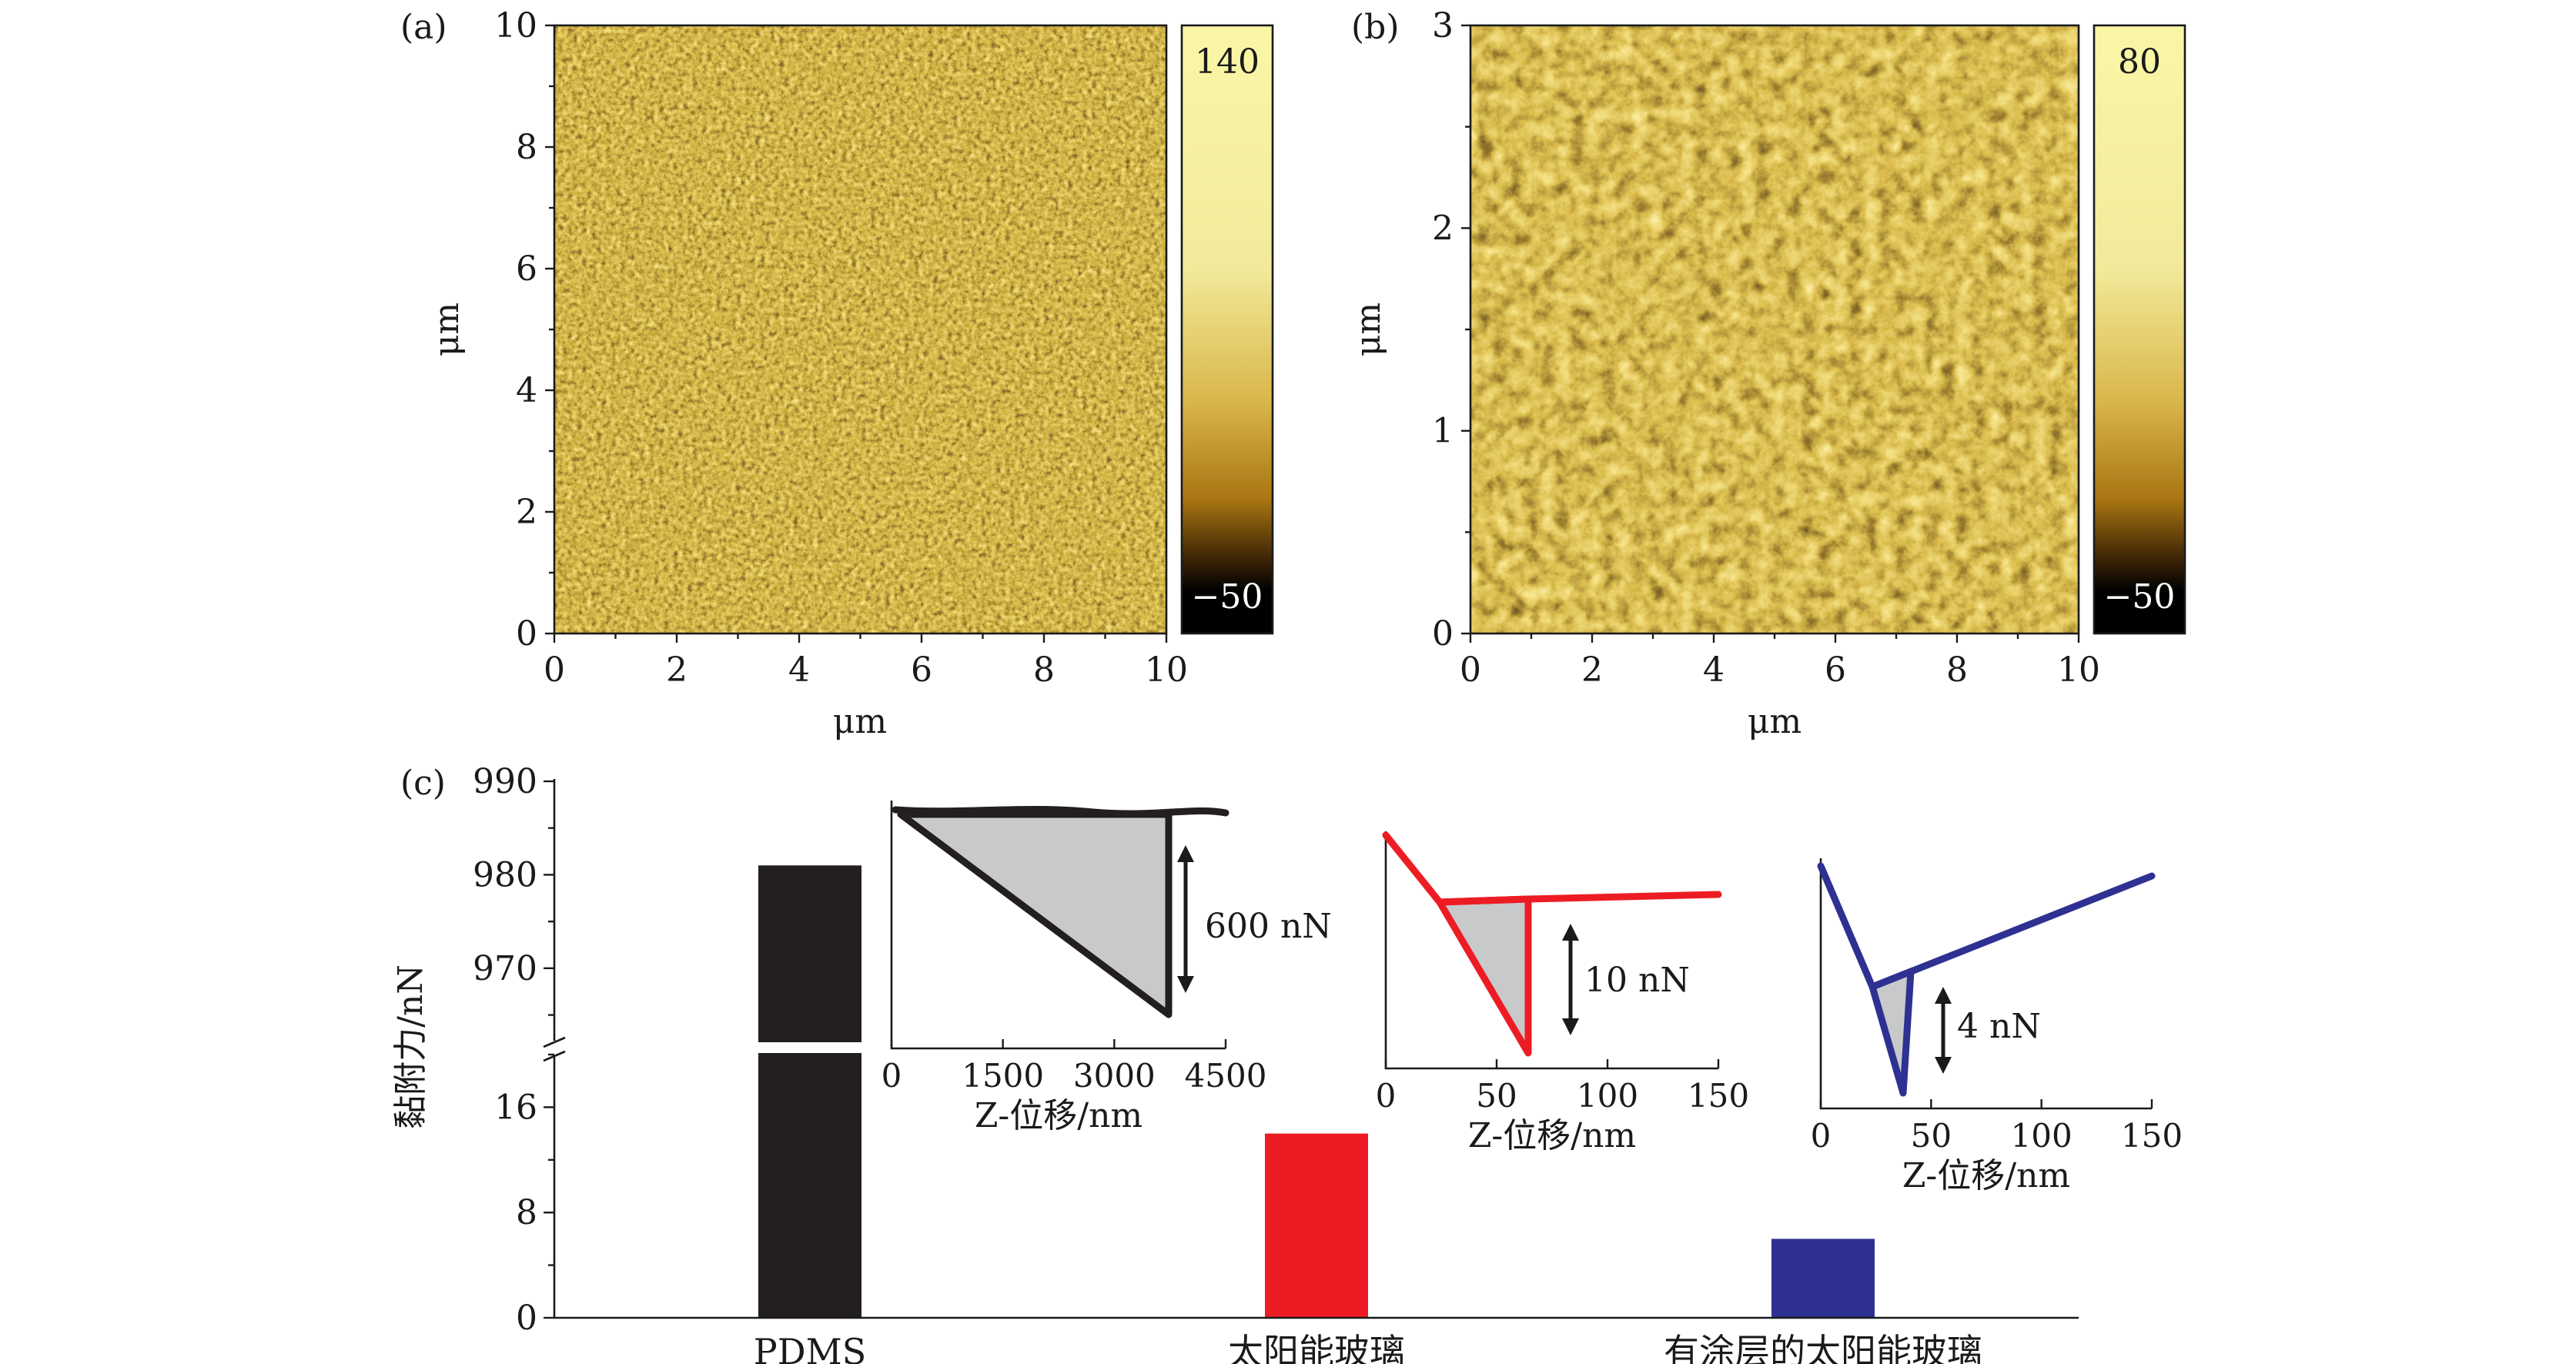 The height and width of the screenshot is (1364, 2576). I want to click on colorbar-a-max: 140, so click(1227, 62).